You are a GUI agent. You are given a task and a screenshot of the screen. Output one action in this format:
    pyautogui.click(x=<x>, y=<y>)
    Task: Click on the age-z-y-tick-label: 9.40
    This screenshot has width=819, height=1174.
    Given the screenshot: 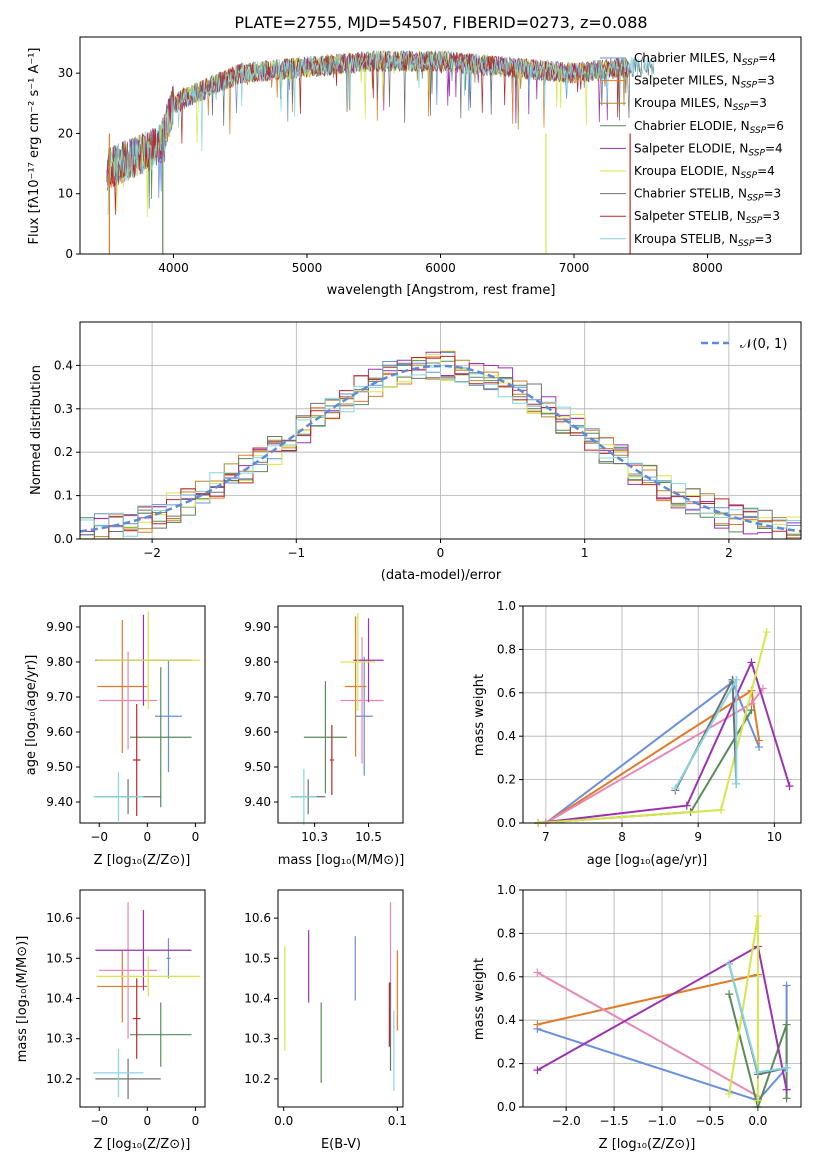 What is the action you would take?
    pyautogui.click(x=59, y=802)
    